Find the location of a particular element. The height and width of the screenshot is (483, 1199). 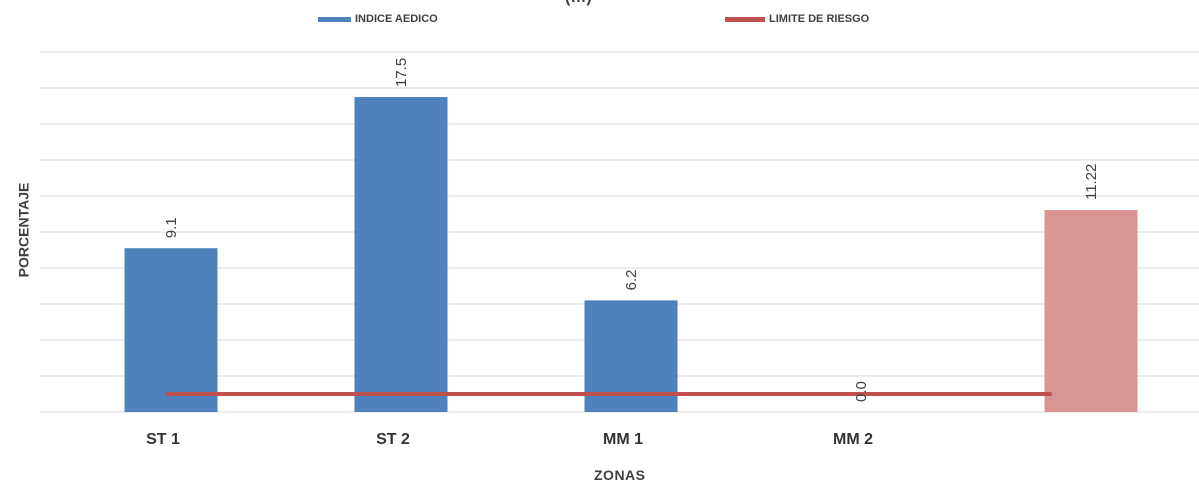

legend-swatch-bar is located at coordinates (334, 19).